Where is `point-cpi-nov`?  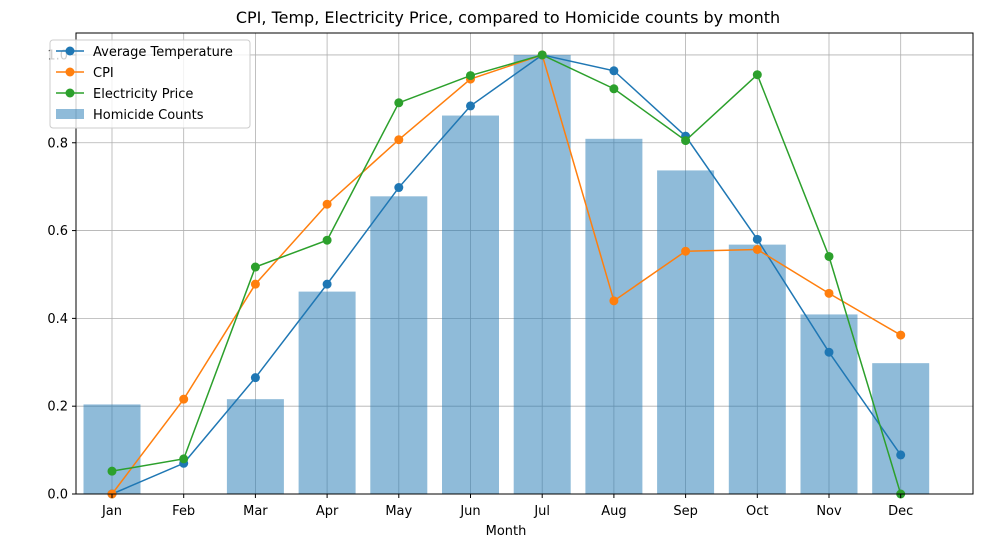
point-cpi-nov is located at coordinates (829, 293).